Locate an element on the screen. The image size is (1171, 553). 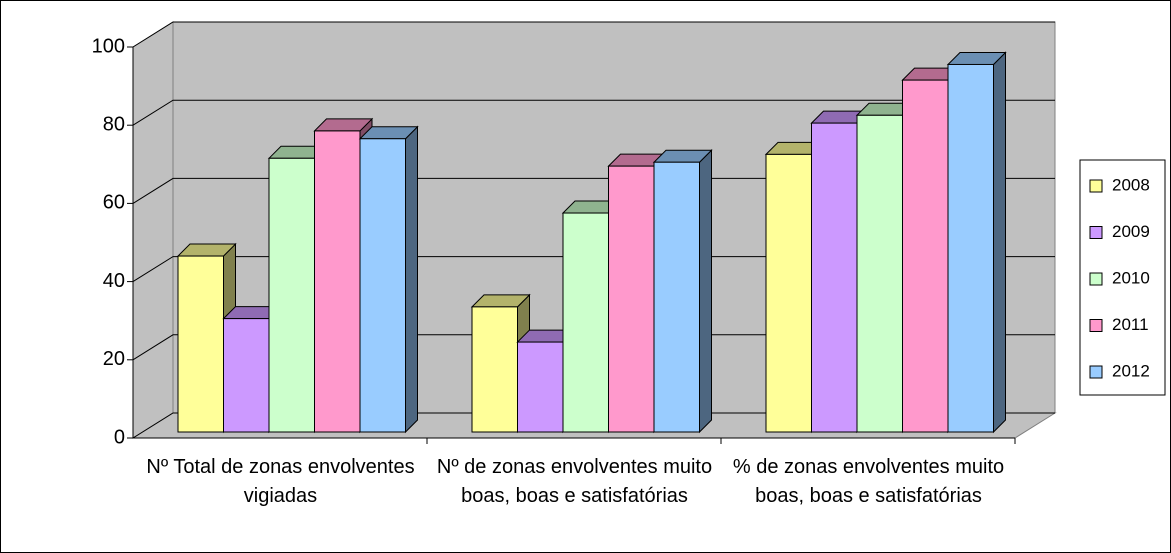
y-tick-label: 100 is located at coordinates (108, 46).